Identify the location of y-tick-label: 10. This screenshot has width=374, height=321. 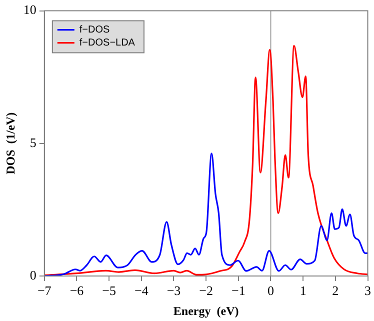
(29, 10).